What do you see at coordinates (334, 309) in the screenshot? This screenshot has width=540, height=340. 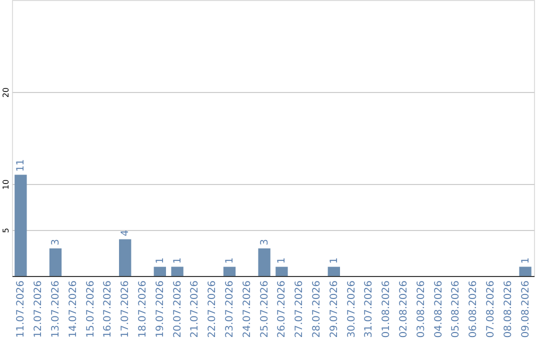 I see `x-tick-label: 29.07.2026` at bounding box center [334, 309].